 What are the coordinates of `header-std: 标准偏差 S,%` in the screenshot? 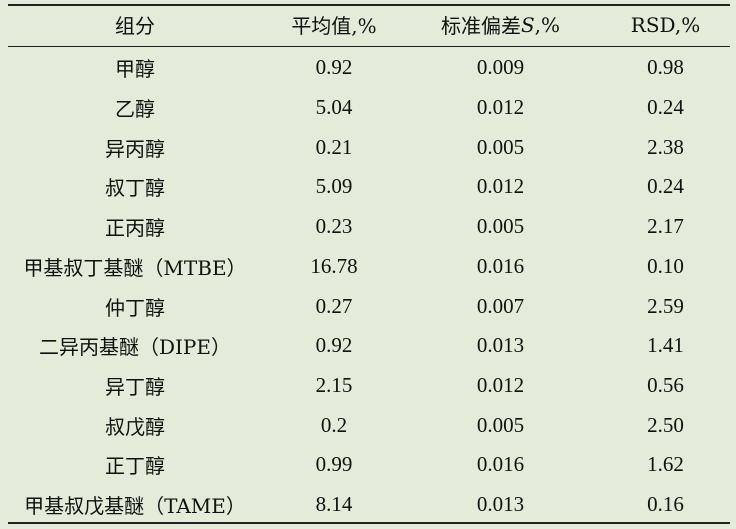 It's located at (500, 25).